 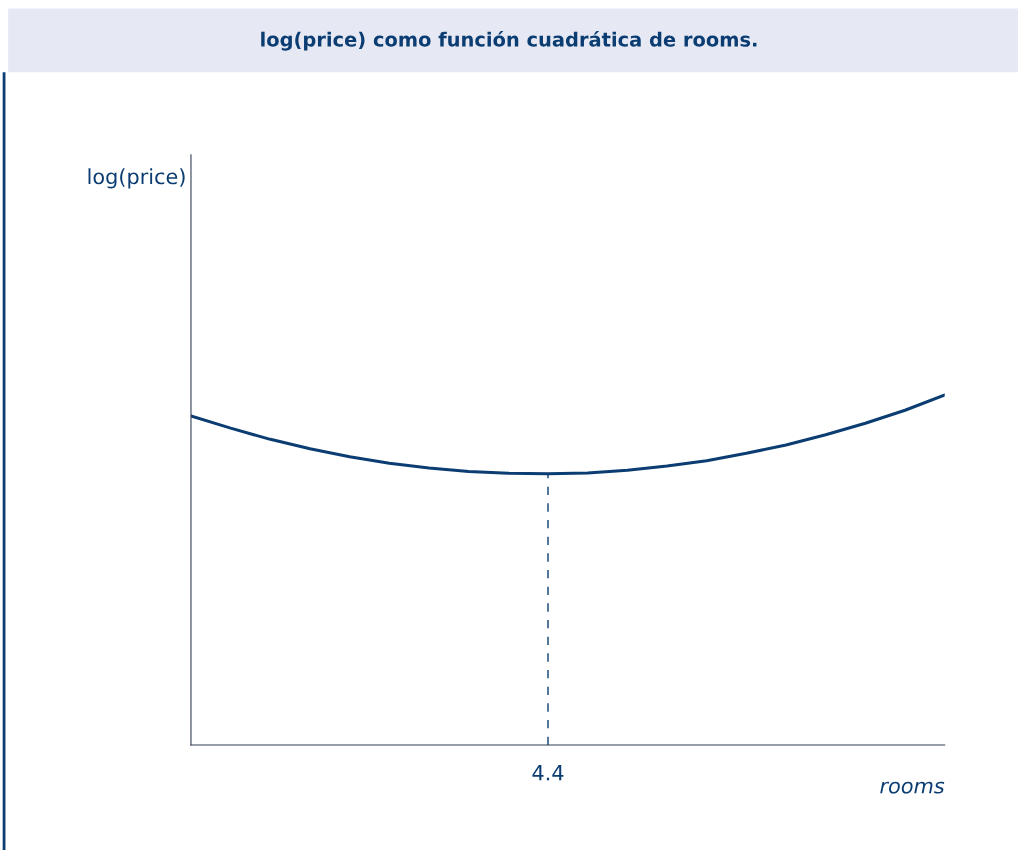 I want to click on text: 4.4, so click(x=548, y=773).